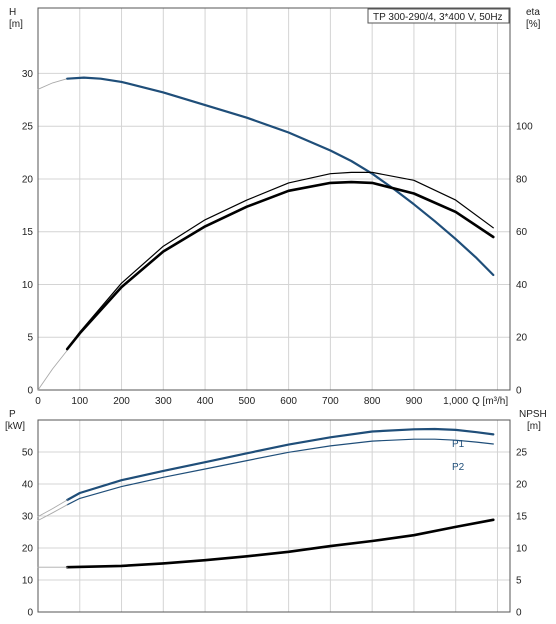  Describe the element at coordinates (522, 179) in the screenshot. I see `y-right-tick-label: 80` at that location.